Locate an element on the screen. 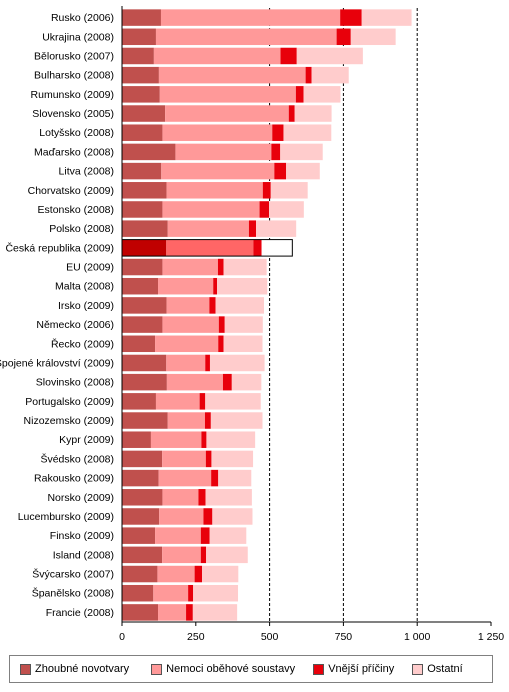  bar-segment-svycarsko-2007-s1 is located at coordinates (176, 574).